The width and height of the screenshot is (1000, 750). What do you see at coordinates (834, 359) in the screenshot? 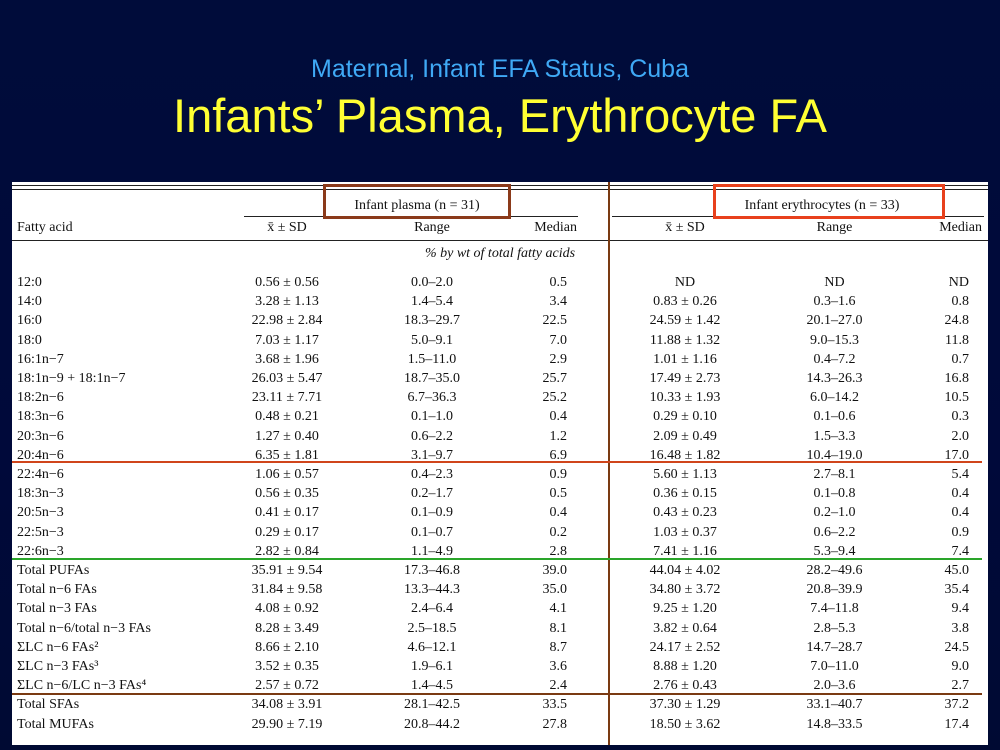
I see `ery-range: 0.4–7.2` at bounding box center [834, 359].